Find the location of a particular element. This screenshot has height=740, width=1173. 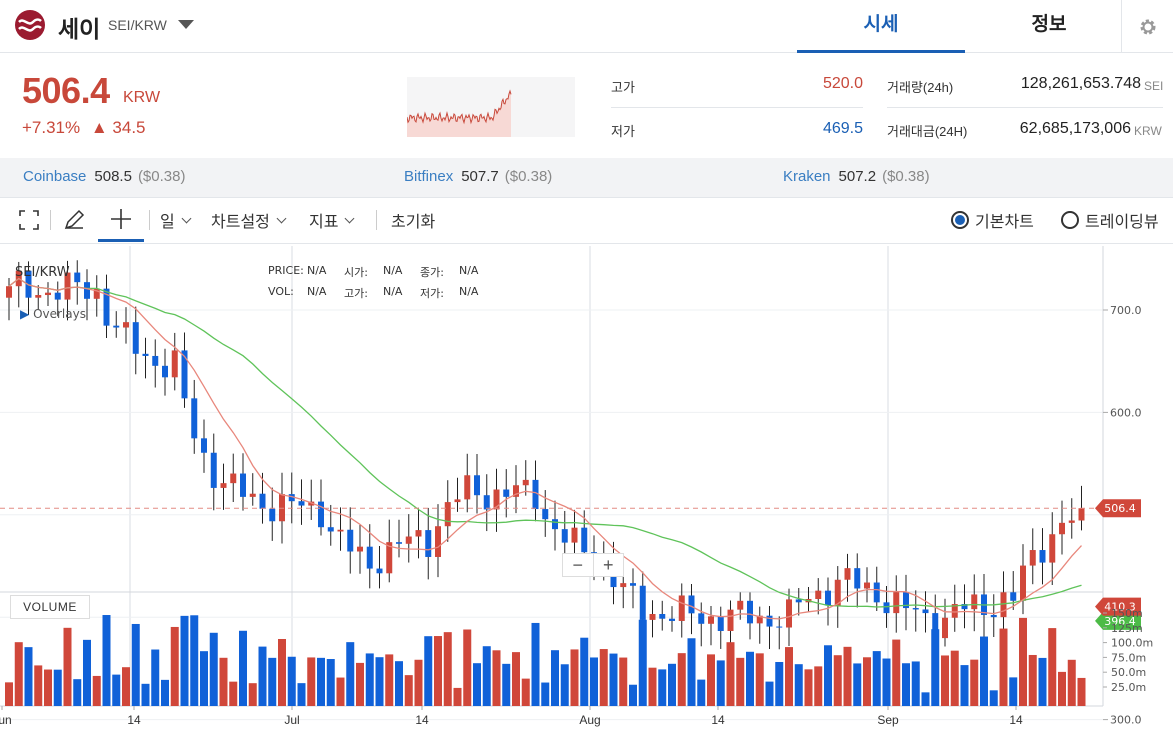

low-label: 저가 is located at coordinates (623, 131).